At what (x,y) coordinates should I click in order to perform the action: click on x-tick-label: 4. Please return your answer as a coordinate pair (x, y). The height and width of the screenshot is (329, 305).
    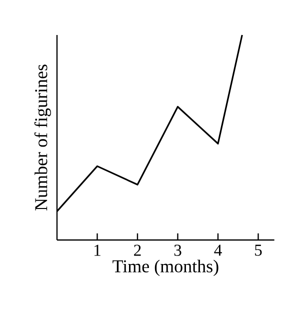
    Looking at the image, I should click on (218, 250).